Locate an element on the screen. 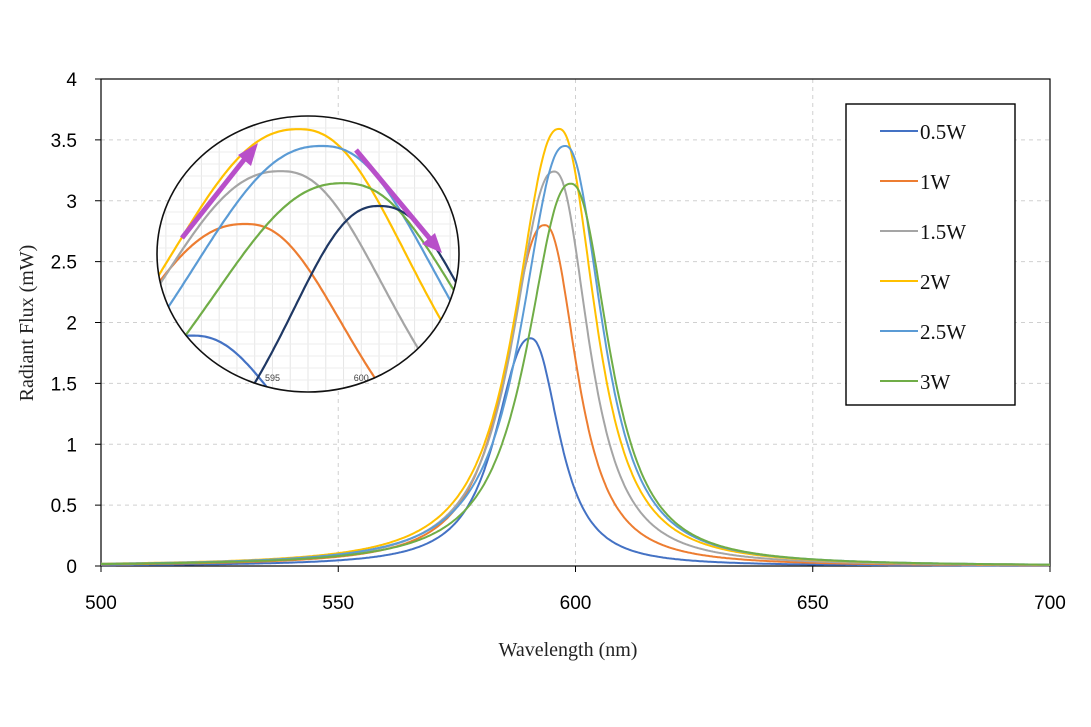 The width and height of the screenshot is (1091, 727). inset-series-line-1.5W is located at coordinates (308, 281).